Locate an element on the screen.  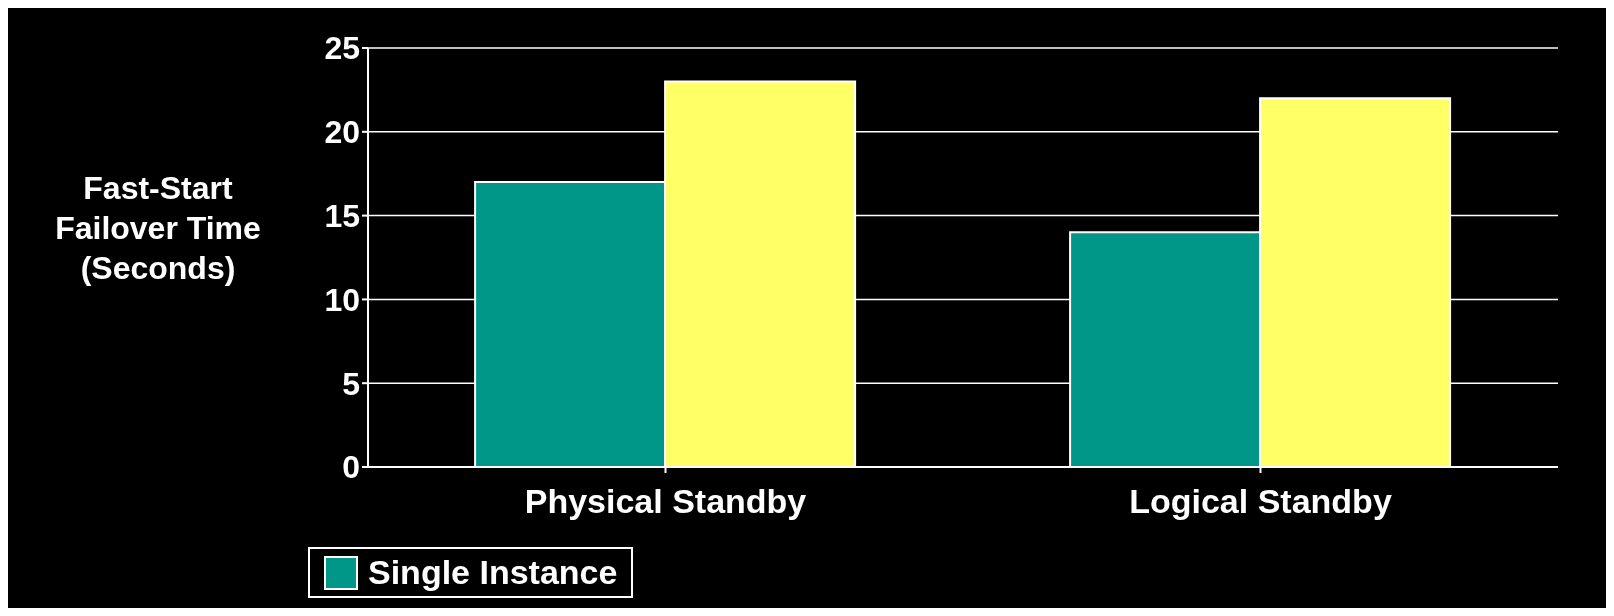
x-tick-label: Physical Standby is located at coordinates (665, 501).